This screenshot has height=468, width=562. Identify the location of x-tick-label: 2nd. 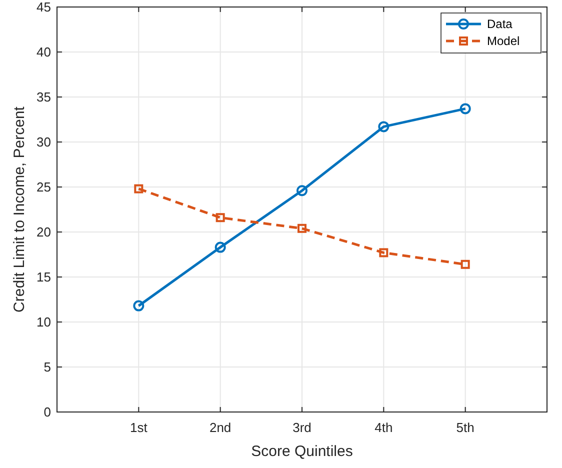
(220, 427).